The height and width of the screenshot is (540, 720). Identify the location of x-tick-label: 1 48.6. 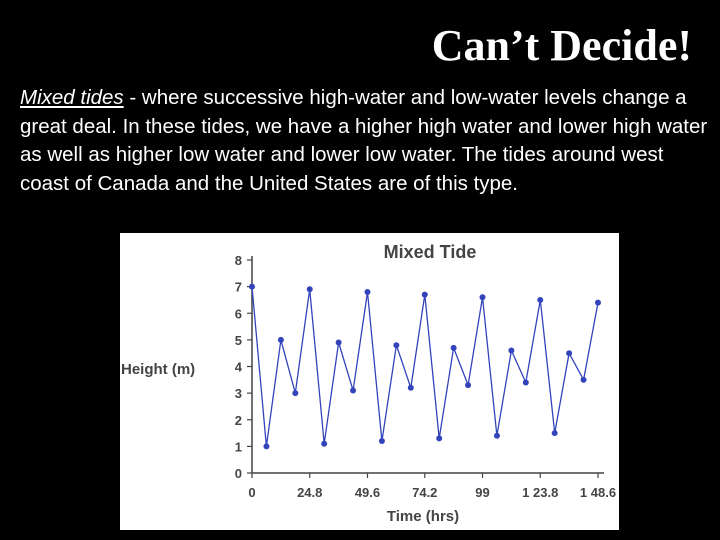
(598, 492).